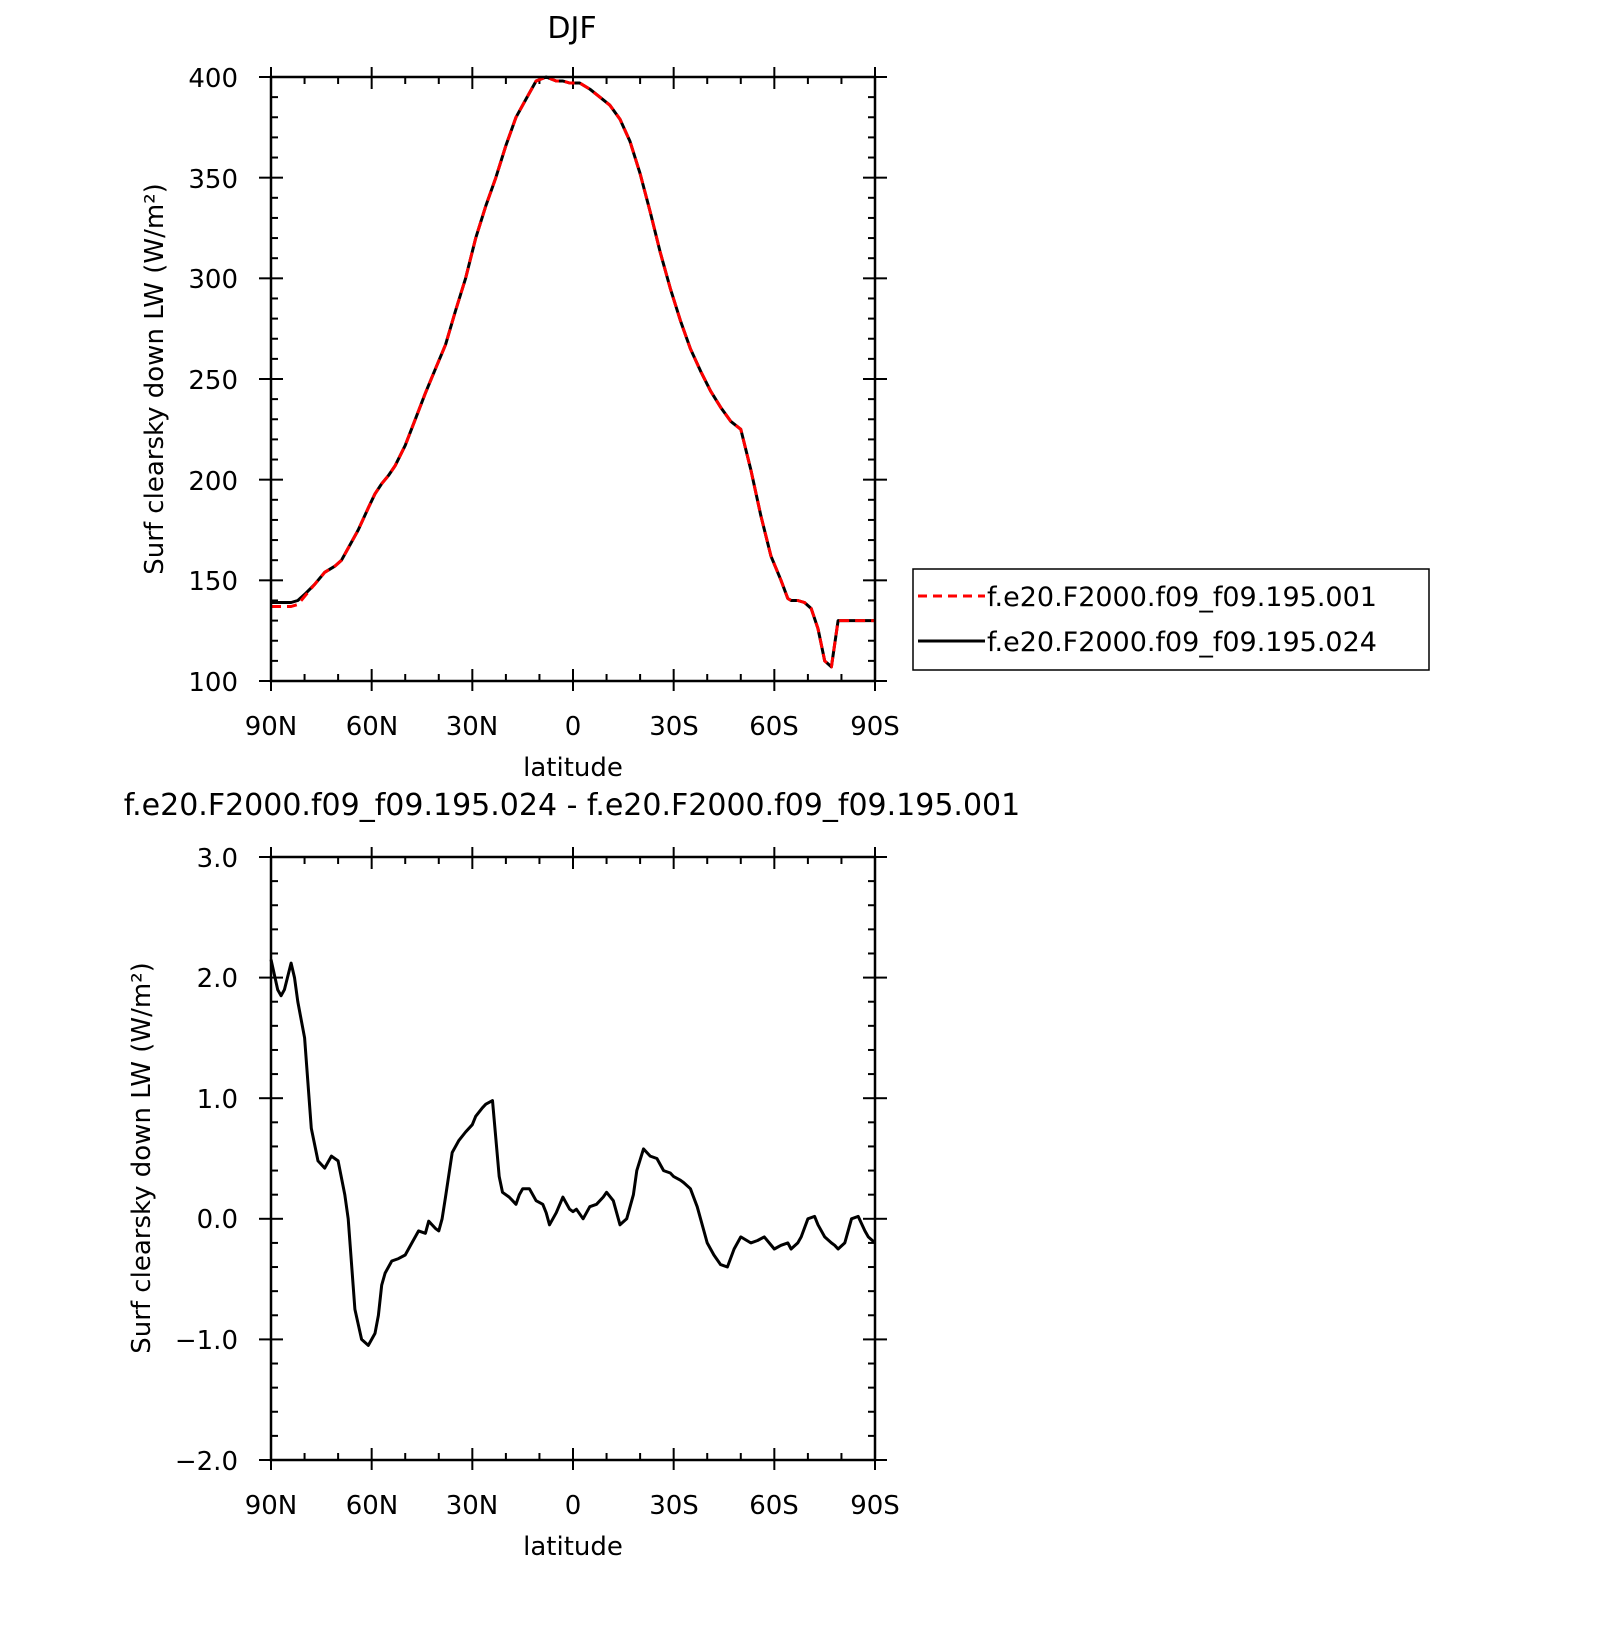 The height and width of the screenshot is (1635, 1597). What do you see at coordinates (573, 768) in the screenshot?
I see `top-x-axis-label: latitude` at bounding box center [573, 768].